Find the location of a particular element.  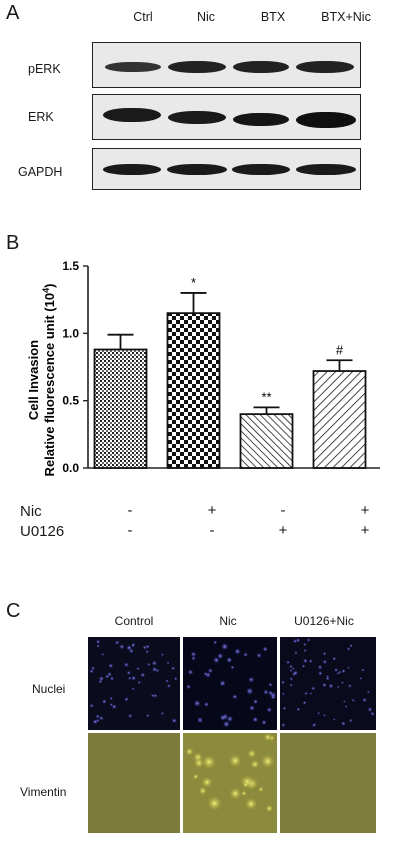

blot-perk is located at coordinates (226, 65).